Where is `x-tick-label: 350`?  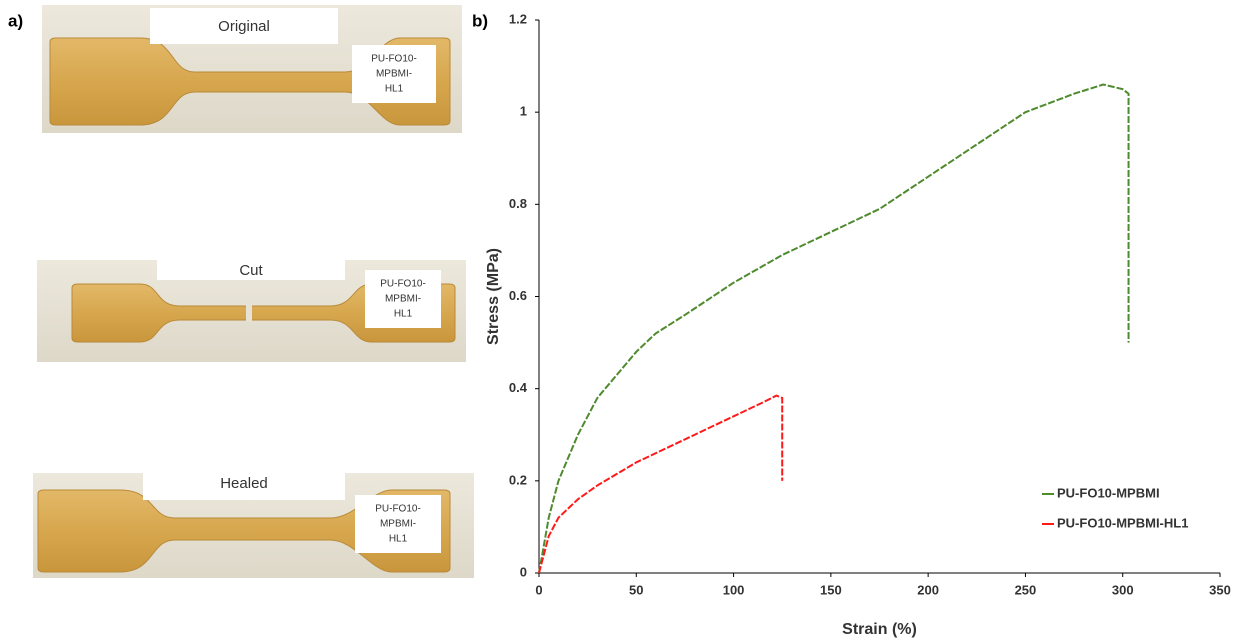 x-tick-label: 350 is located at coordinates (1220, 589).